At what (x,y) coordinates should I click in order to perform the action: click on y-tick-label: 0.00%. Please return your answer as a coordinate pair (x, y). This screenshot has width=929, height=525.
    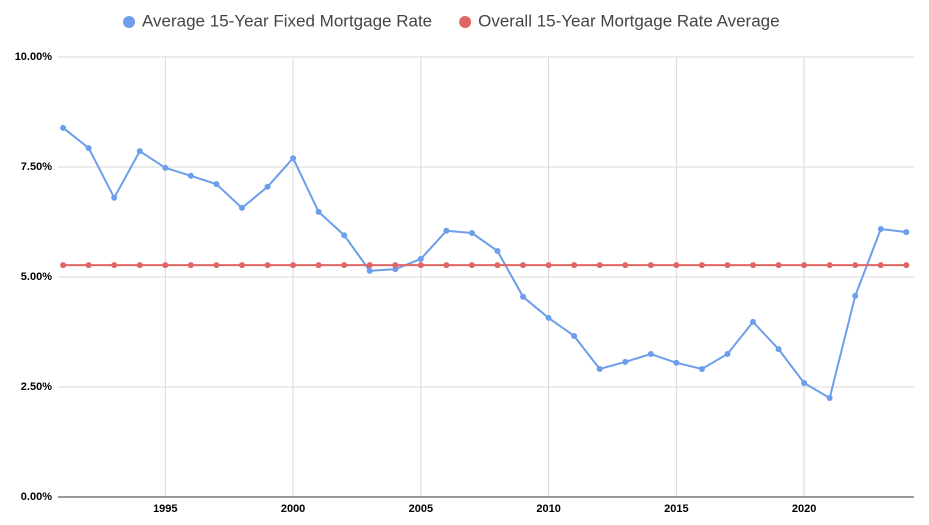
    Looking at the image, I should click on (36, 497).